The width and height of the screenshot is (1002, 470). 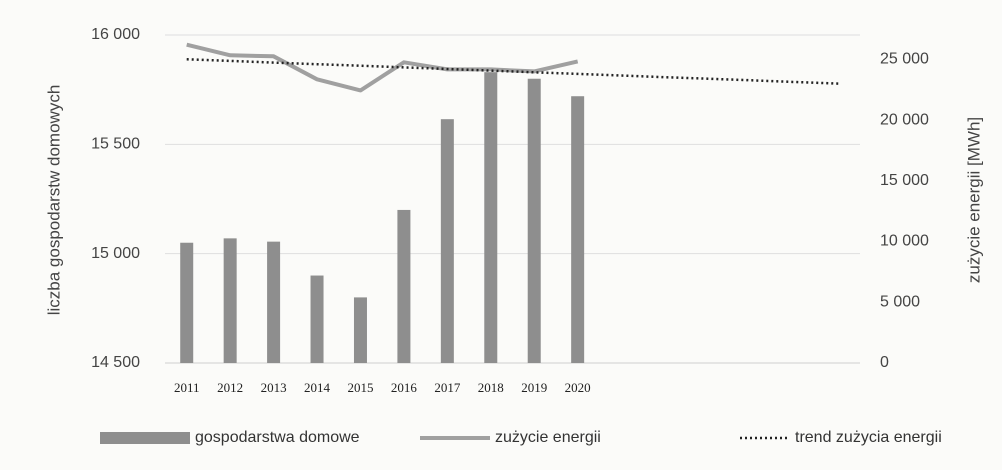 I want to click on trend-line, so click(x=512, y=71).